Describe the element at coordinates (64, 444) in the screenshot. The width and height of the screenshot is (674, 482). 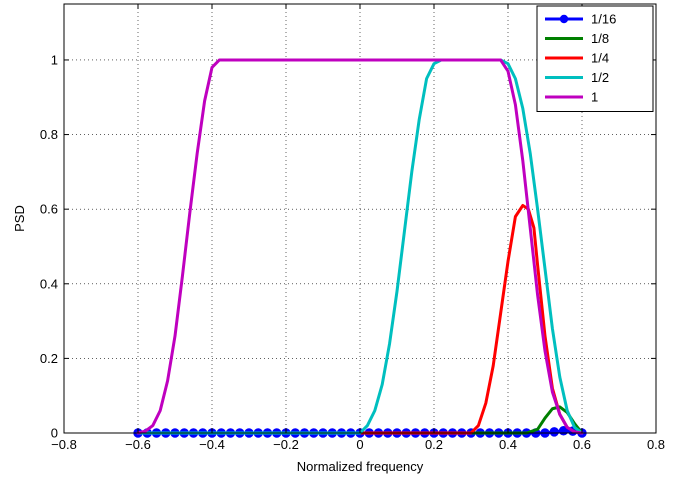
I see `x-tick-label: −0.8` at that location.